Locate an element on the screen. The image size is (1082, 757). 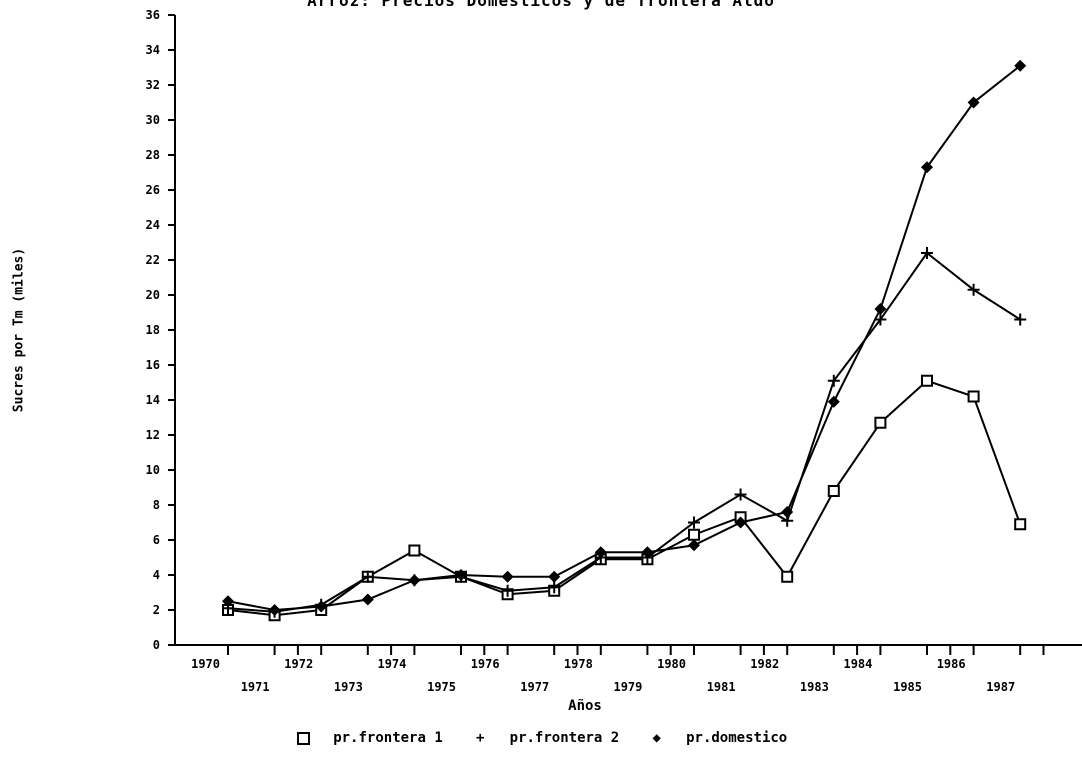
x-tick-label: 1986 is located at coordinates (951, 664).